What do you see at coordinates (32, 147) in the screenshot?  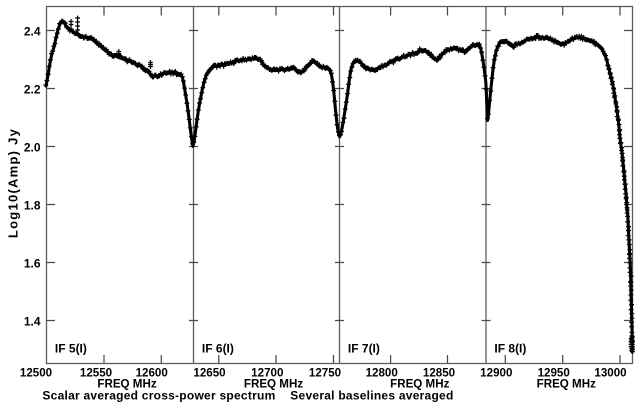 I see `svg-text: 2.0` at bounding box center [32, 147].